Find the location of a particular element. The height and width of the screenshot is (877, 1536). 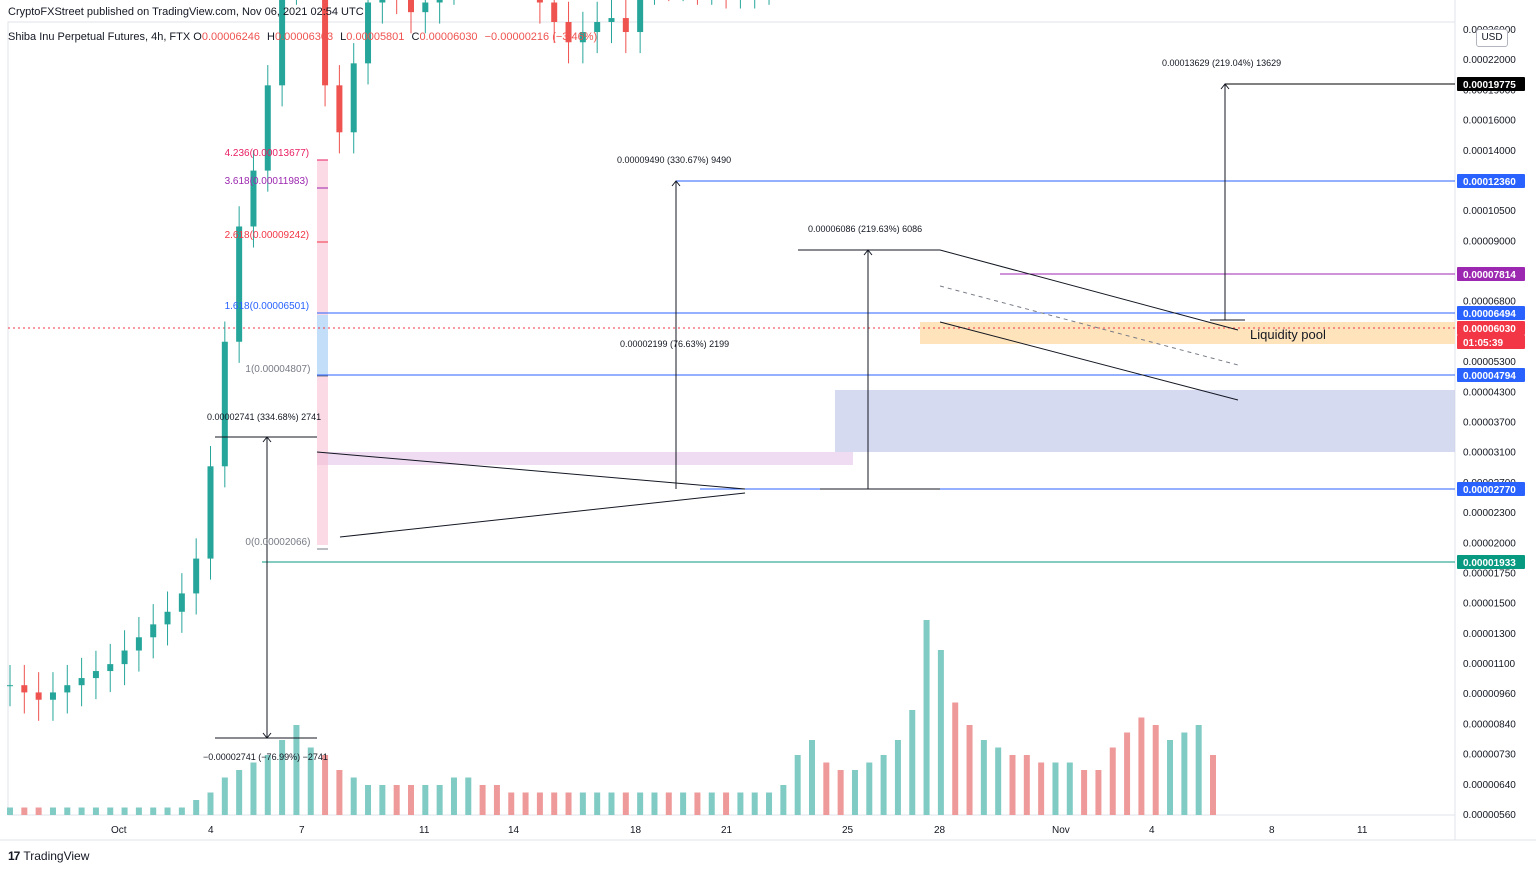

high-value: 0.00006303 is located at coordinates (304, 37).